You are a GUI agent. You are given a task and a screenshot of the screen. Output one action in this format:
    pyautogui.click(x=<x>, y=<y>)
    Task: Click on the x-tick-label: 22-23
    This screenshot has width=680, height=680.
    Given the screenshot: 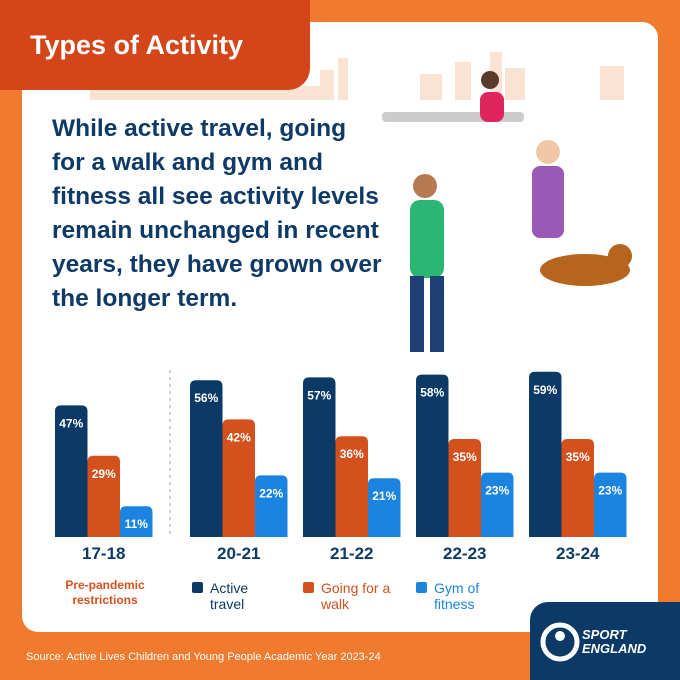 What is the action you would take?
    pyautogui.click(x=464, y=553)
    